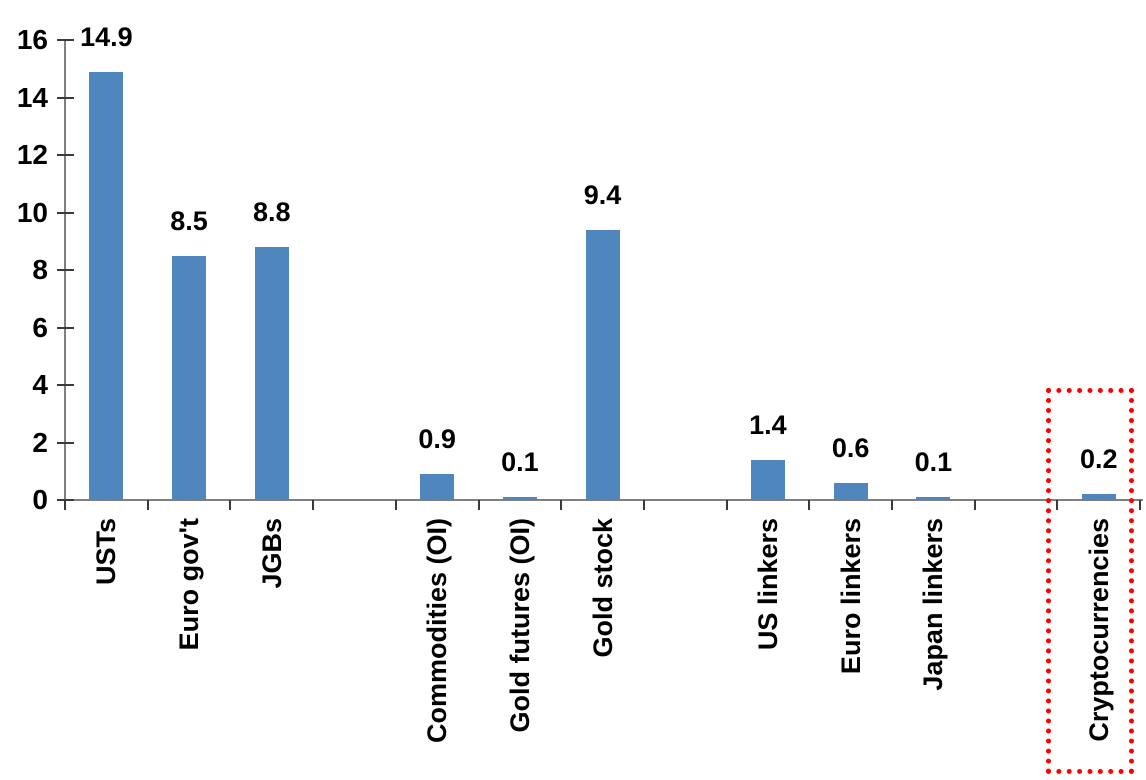  Describe the element at coordinates (933, 498) in the screenshot. I see `bar-japan-linkers` at that location.